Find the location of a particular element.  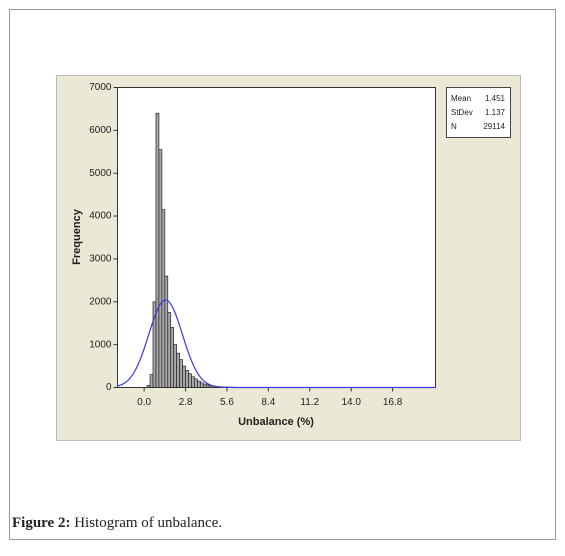

x-tick-label: 11.2 is located at coordinates (309, 402).